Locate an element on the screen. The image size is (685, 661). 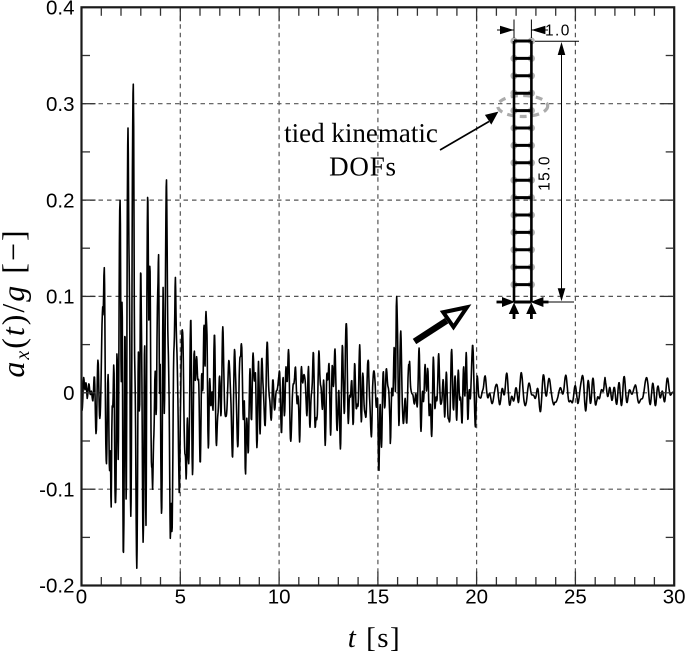
svg-text: 0.1 is located at coordinates (60, 297).